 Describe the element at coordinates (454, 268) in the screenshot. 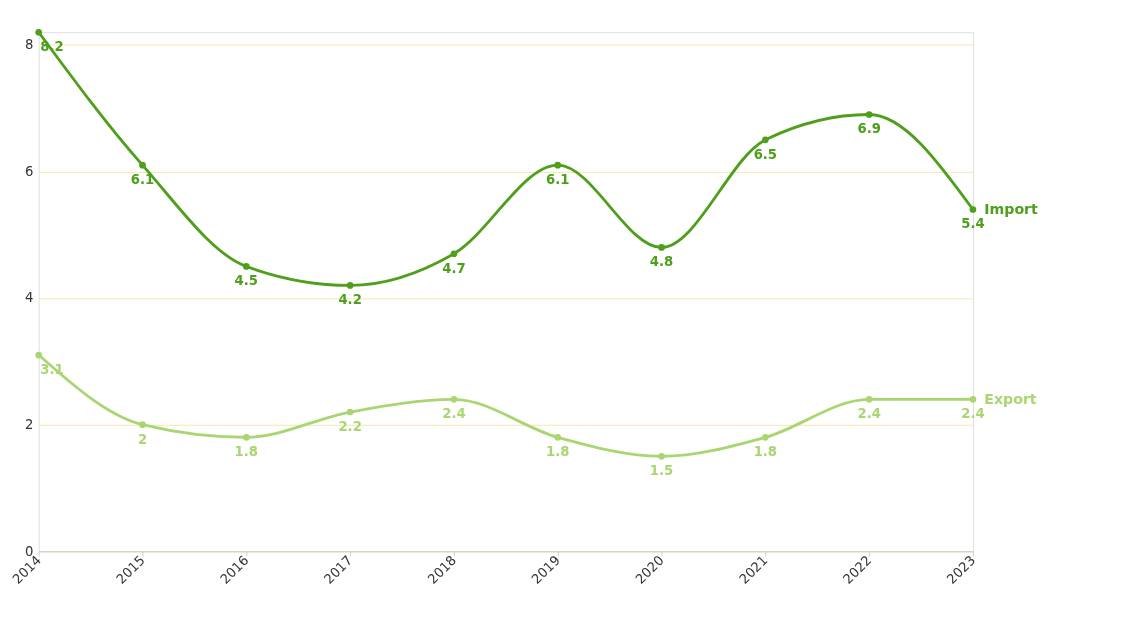

I see `data-label: 4.7` at that location.